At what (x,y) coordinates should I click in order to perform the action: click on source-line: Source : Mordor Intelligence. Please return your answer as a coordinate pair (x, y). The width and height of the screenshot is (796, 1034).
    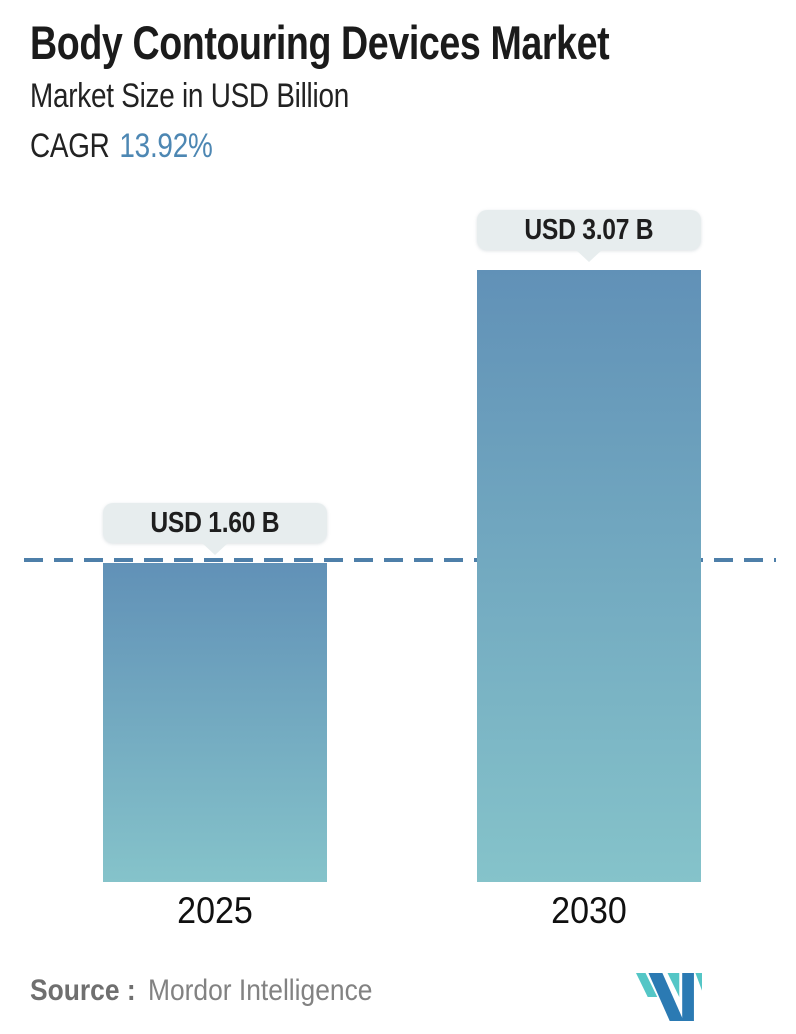
    Looking at the image, I should click on (201, 991).